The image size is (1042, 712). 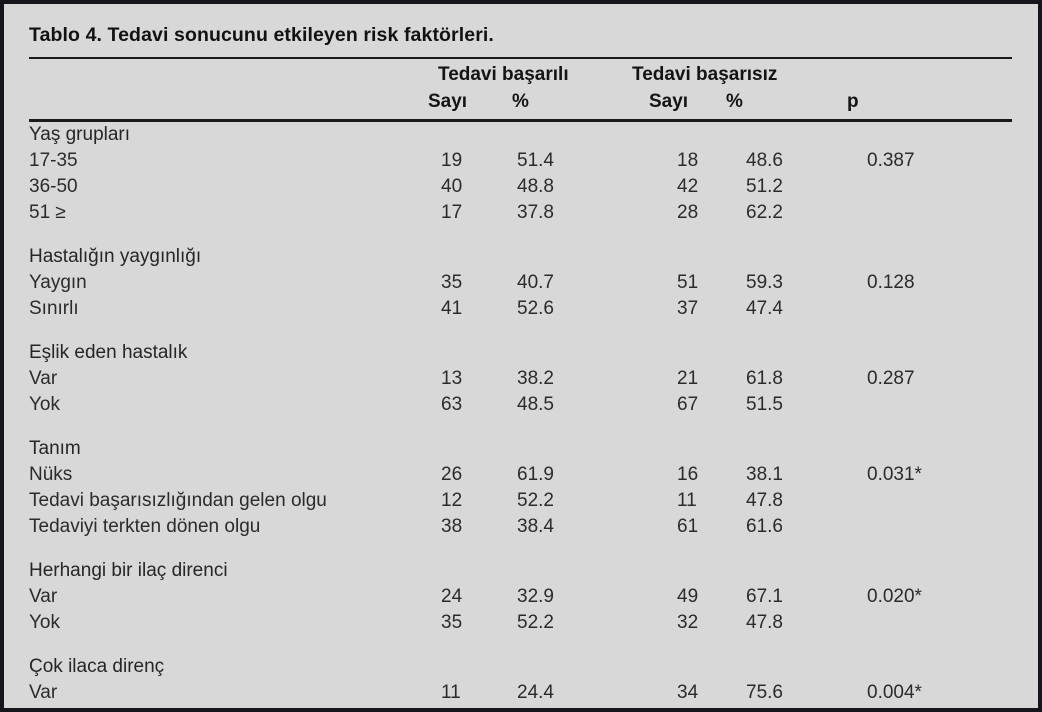 What do you see at coordinates (503, 74) in the screenshot?
I see `group-header-success: Tedavi başarılı` at bounding box center [503, 74].